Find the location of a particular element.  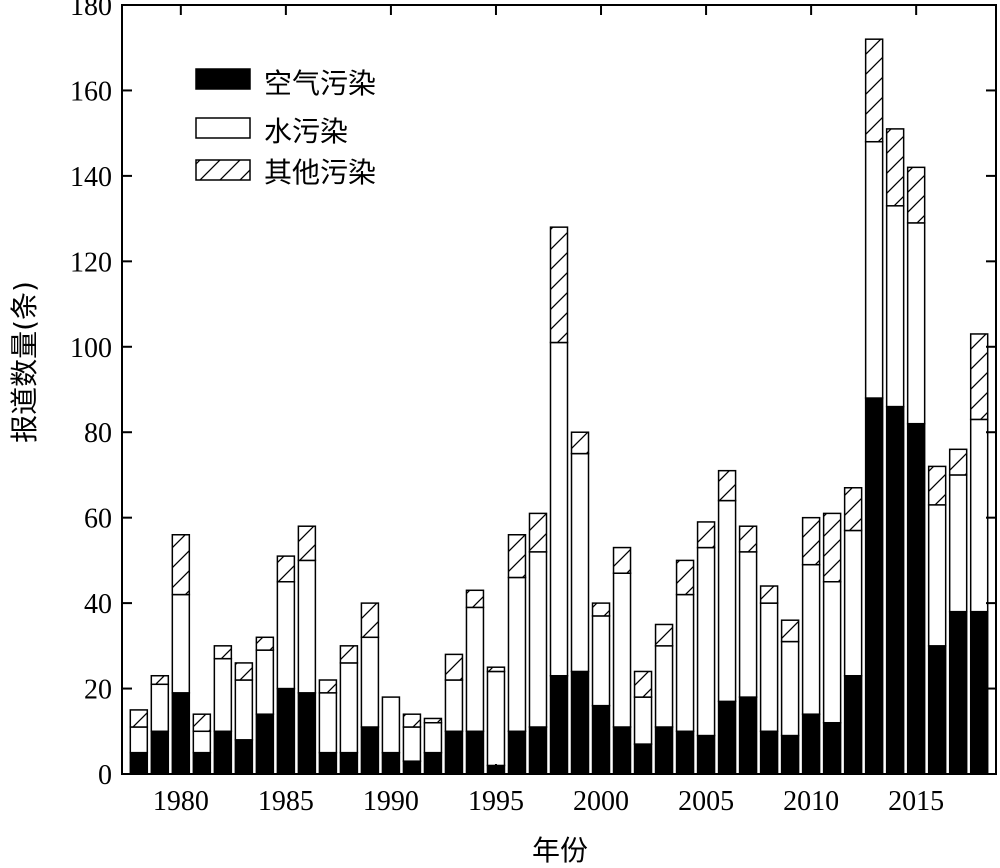

bar-segment-1979-s1 is located at coordinates (160, 708).